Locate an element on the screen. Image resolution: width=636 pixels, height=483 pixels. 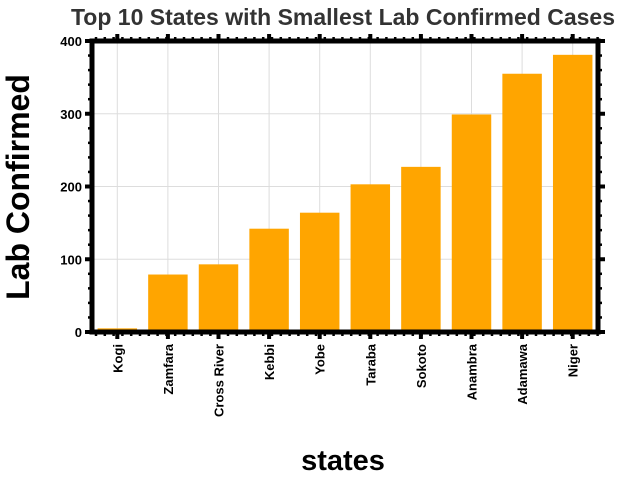
bar-zamfara is located at coordinates (168, 303).